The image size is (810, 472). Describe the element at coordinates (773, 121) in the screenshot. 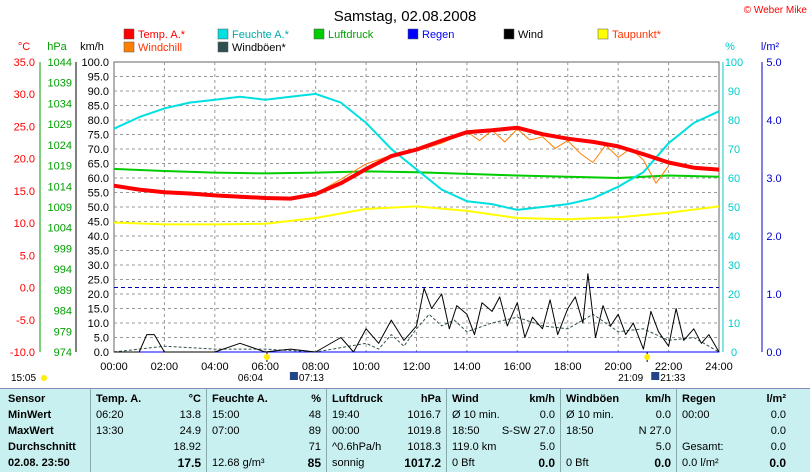

I see `tick-label-rain_lm2: 4.0` at that location.